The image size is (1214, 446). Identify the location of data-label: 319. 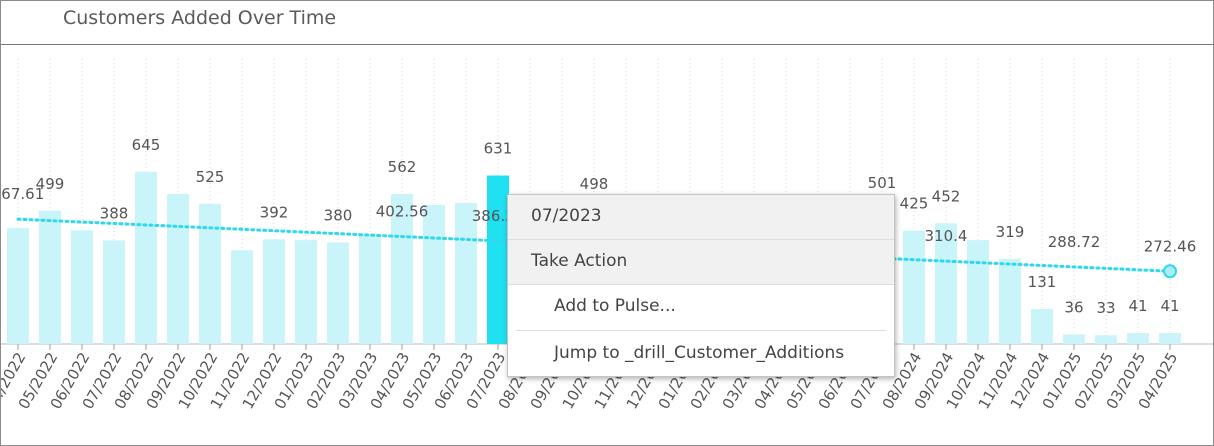
(1010, 232).